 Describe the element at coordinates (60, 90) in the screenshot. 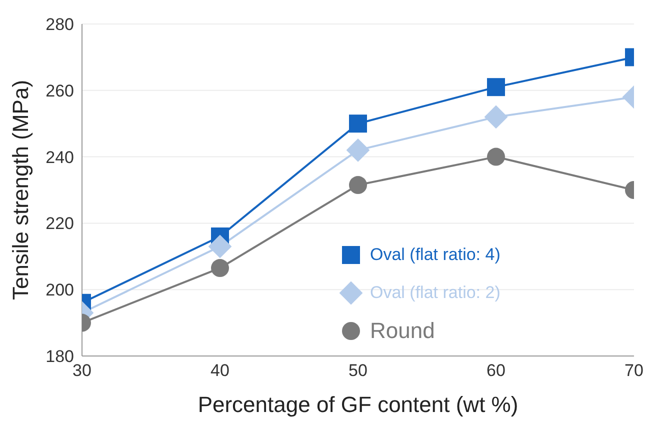

I see `y-tick-label: 260` at that location.